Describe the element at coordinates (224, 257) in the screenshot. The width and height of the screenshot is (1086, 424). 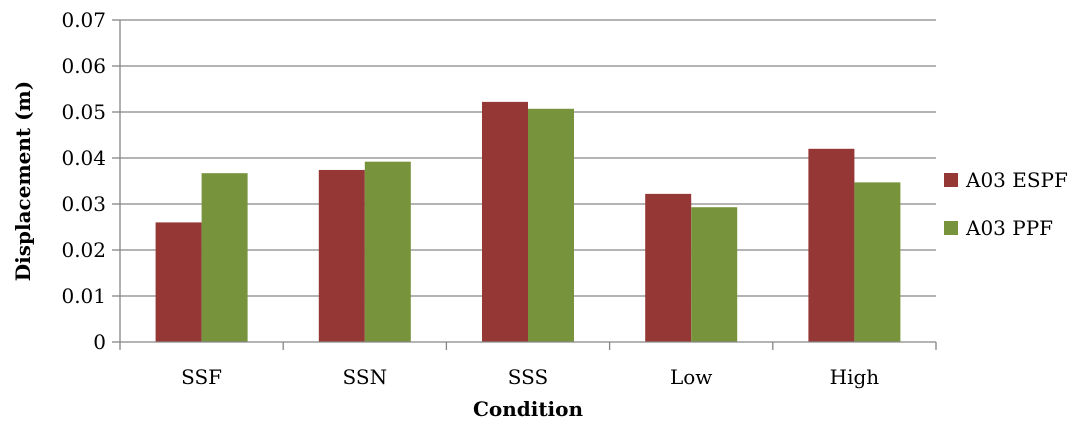
I see `bar-ssf-ppf` at that location.